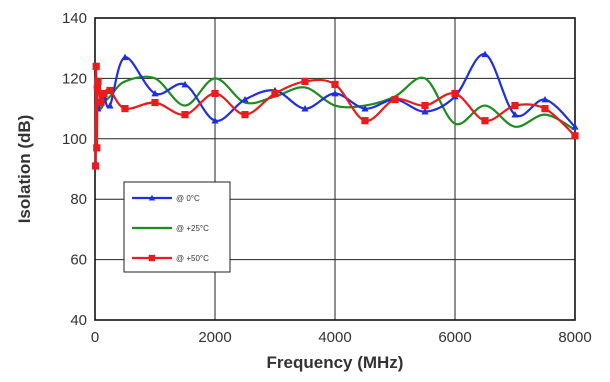  What do you see at coordinates (192, 258) in the screenshot?
I see `legend-label: @ +50°C` at bounding box center [192, 258].